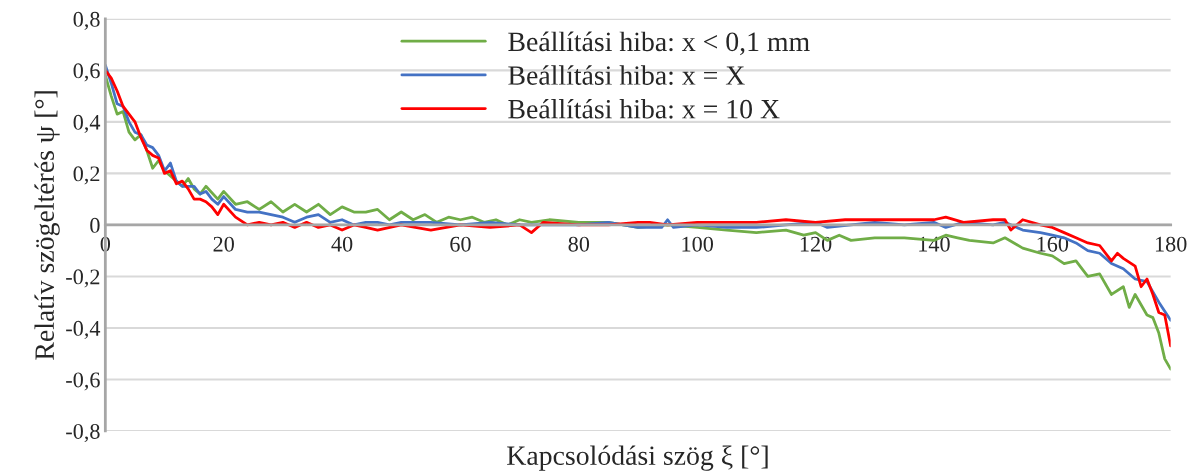  I want to click on y-tick-label: 0,4, so click(87, 123).